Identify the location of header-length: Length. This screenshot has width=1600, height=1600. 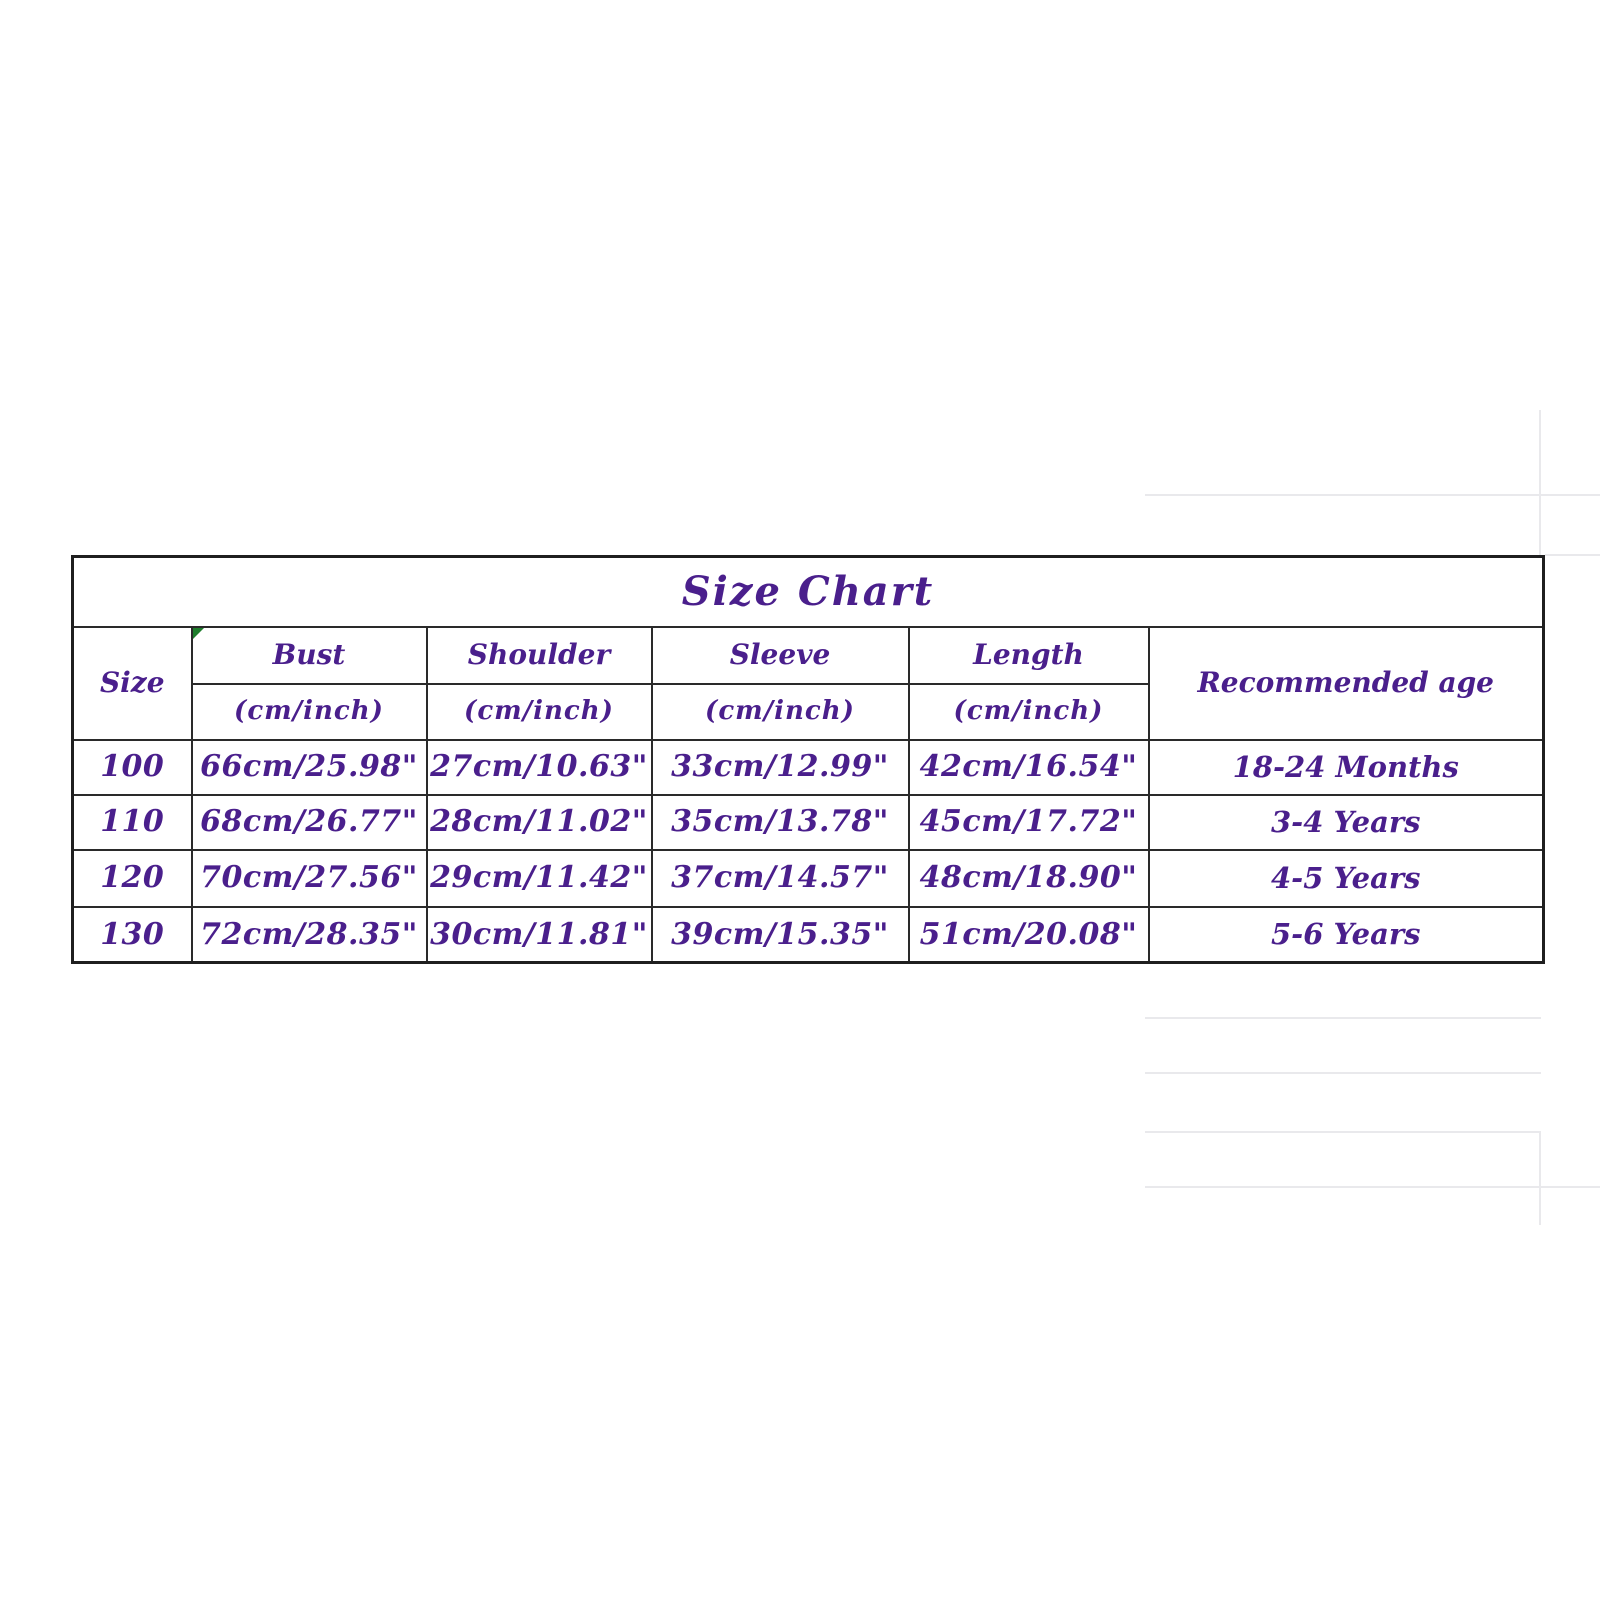
(1028, 655).